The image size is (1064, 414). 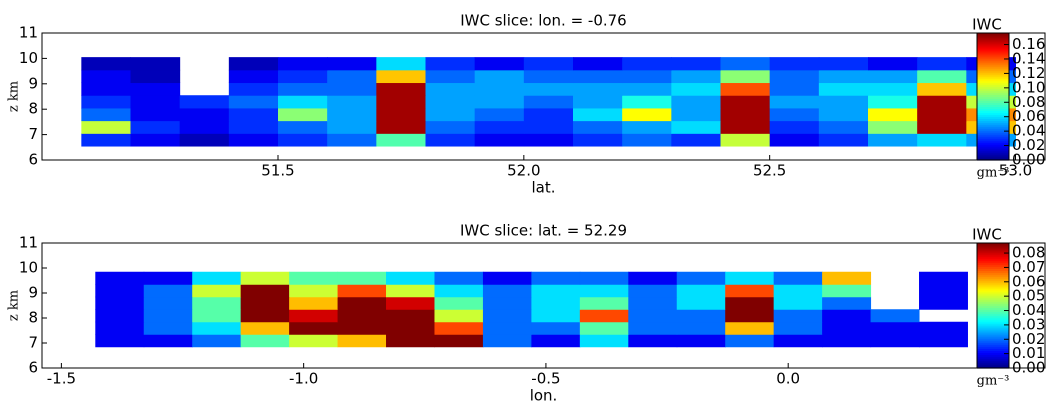 I want to click on colorbar-frame, so click(x=993, y=305).